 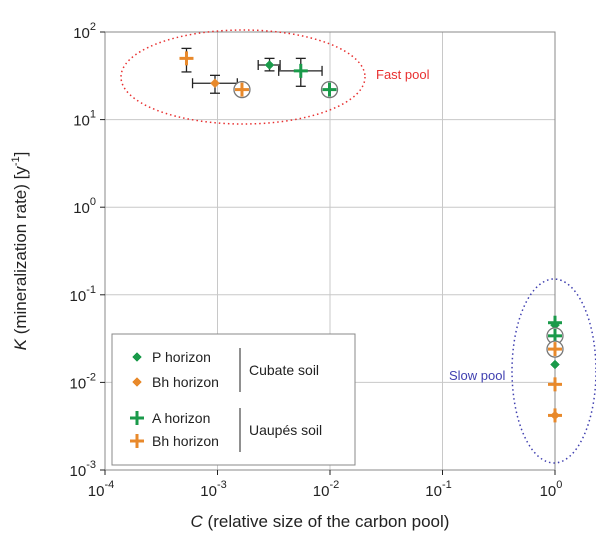 I want to click on y-tick-label: 10¹, so click(x=84, y=119).